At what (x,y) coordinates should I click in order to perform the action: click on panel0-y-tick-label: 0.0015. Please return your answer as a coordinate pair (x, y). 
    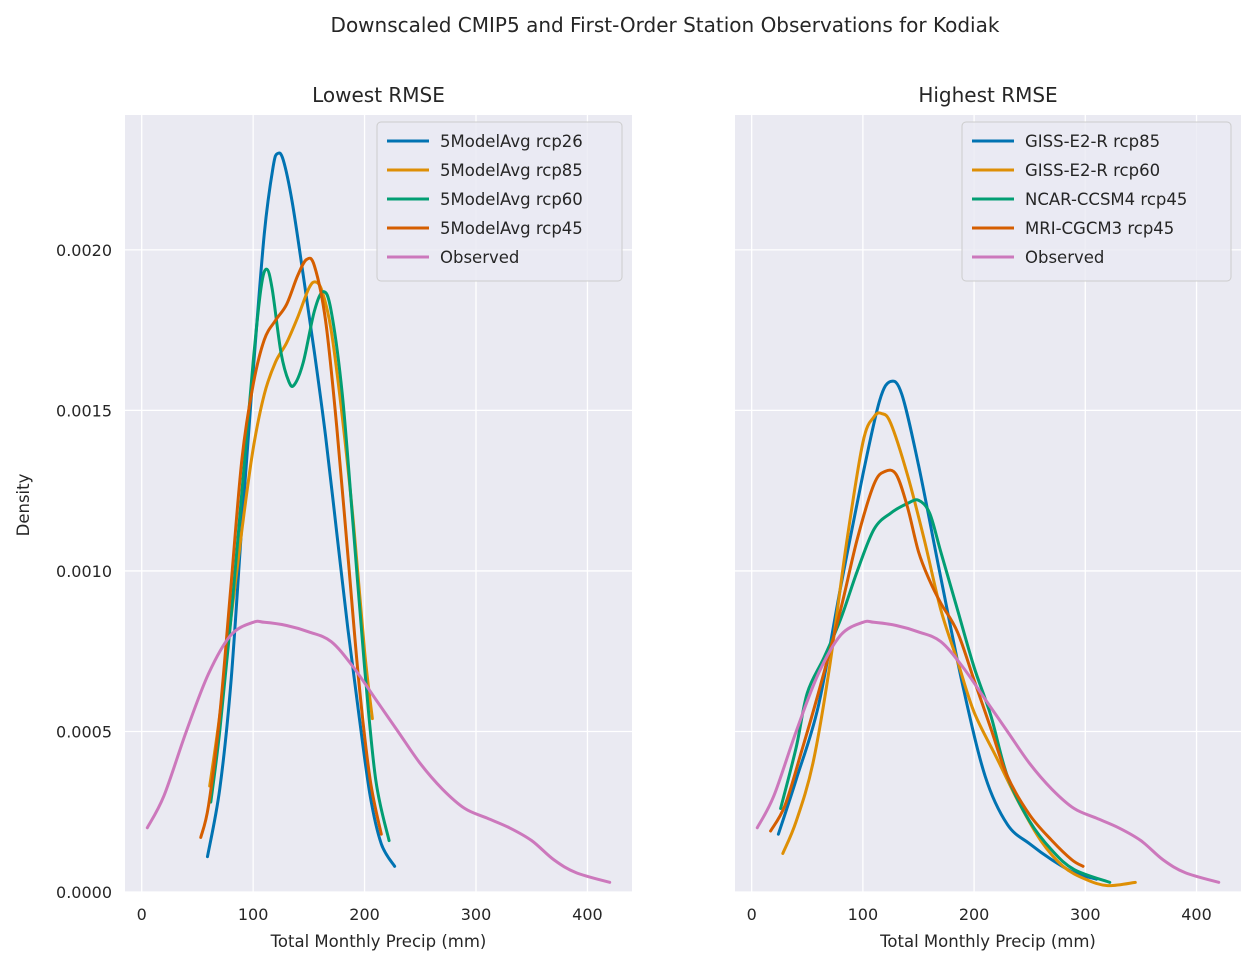
    Looking at the image, I should click on (84, 410).